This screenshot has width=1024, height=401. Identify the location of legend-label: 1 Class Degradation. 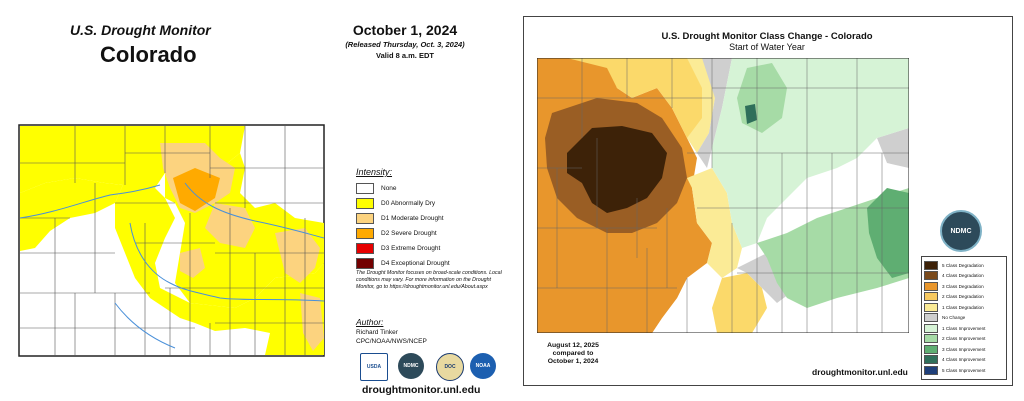
(963, 307).